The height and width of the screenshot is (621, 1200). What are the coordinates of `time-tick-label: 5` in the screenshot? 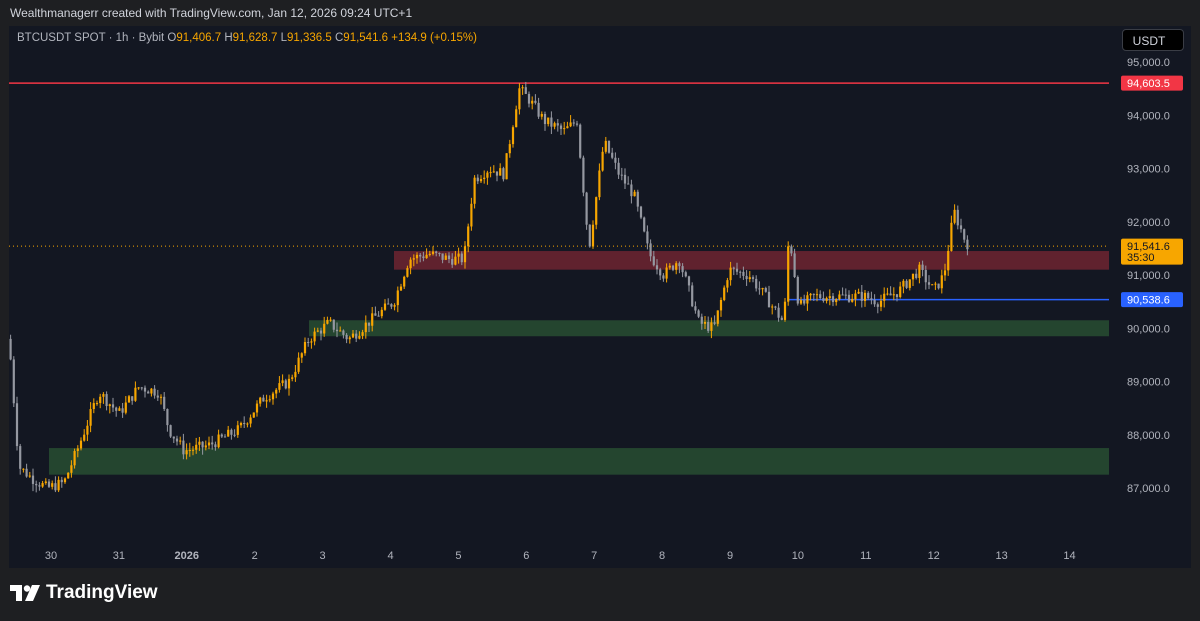 It's located at (458, 556).